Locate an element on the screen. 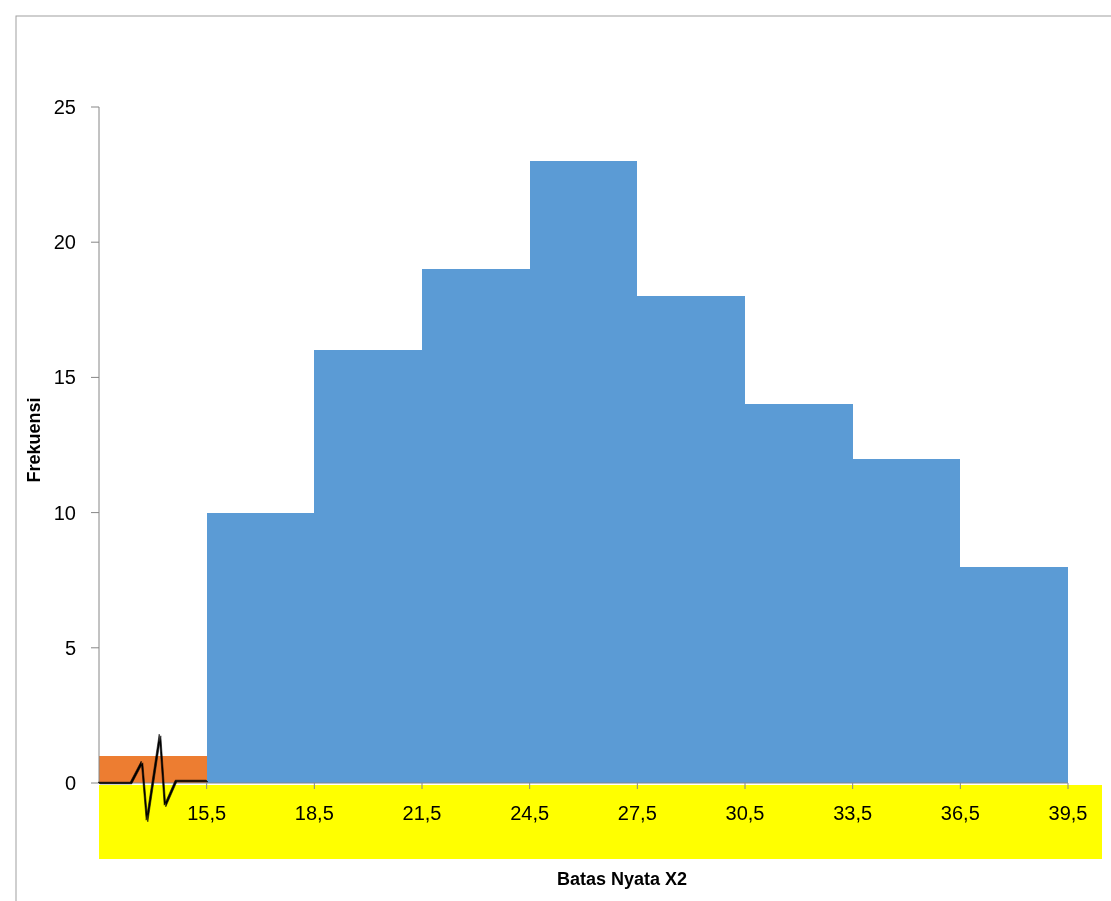 Image resolution: width=1111 pixels, height=901 pixels. x-tick-label: 39,5 is located at coordinates (1068, 813).